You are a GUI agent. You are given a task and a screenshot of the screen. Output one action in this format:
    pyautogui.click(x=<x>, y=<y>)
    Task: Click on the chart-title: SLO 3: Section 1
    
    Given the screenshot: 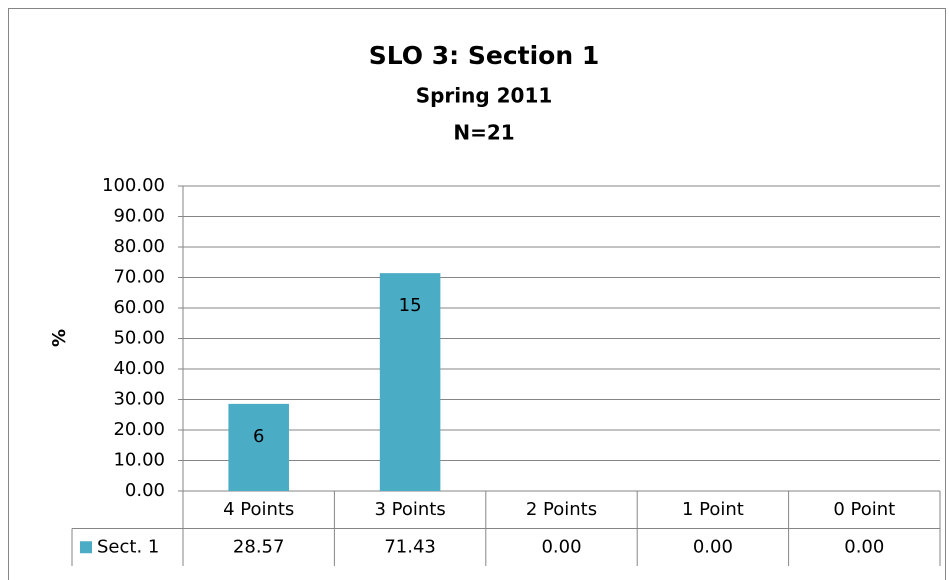 What is the action you would take?
    pyautogui.click(x=484, y=55)
    